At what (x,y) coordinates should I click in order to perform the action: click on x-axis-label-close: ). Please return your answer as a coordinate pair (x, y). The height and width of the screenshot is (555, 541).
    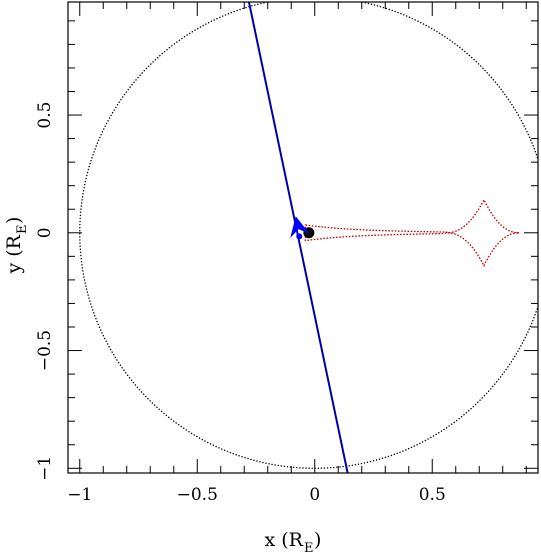
    Looking at the image, I should click on (317, 540).